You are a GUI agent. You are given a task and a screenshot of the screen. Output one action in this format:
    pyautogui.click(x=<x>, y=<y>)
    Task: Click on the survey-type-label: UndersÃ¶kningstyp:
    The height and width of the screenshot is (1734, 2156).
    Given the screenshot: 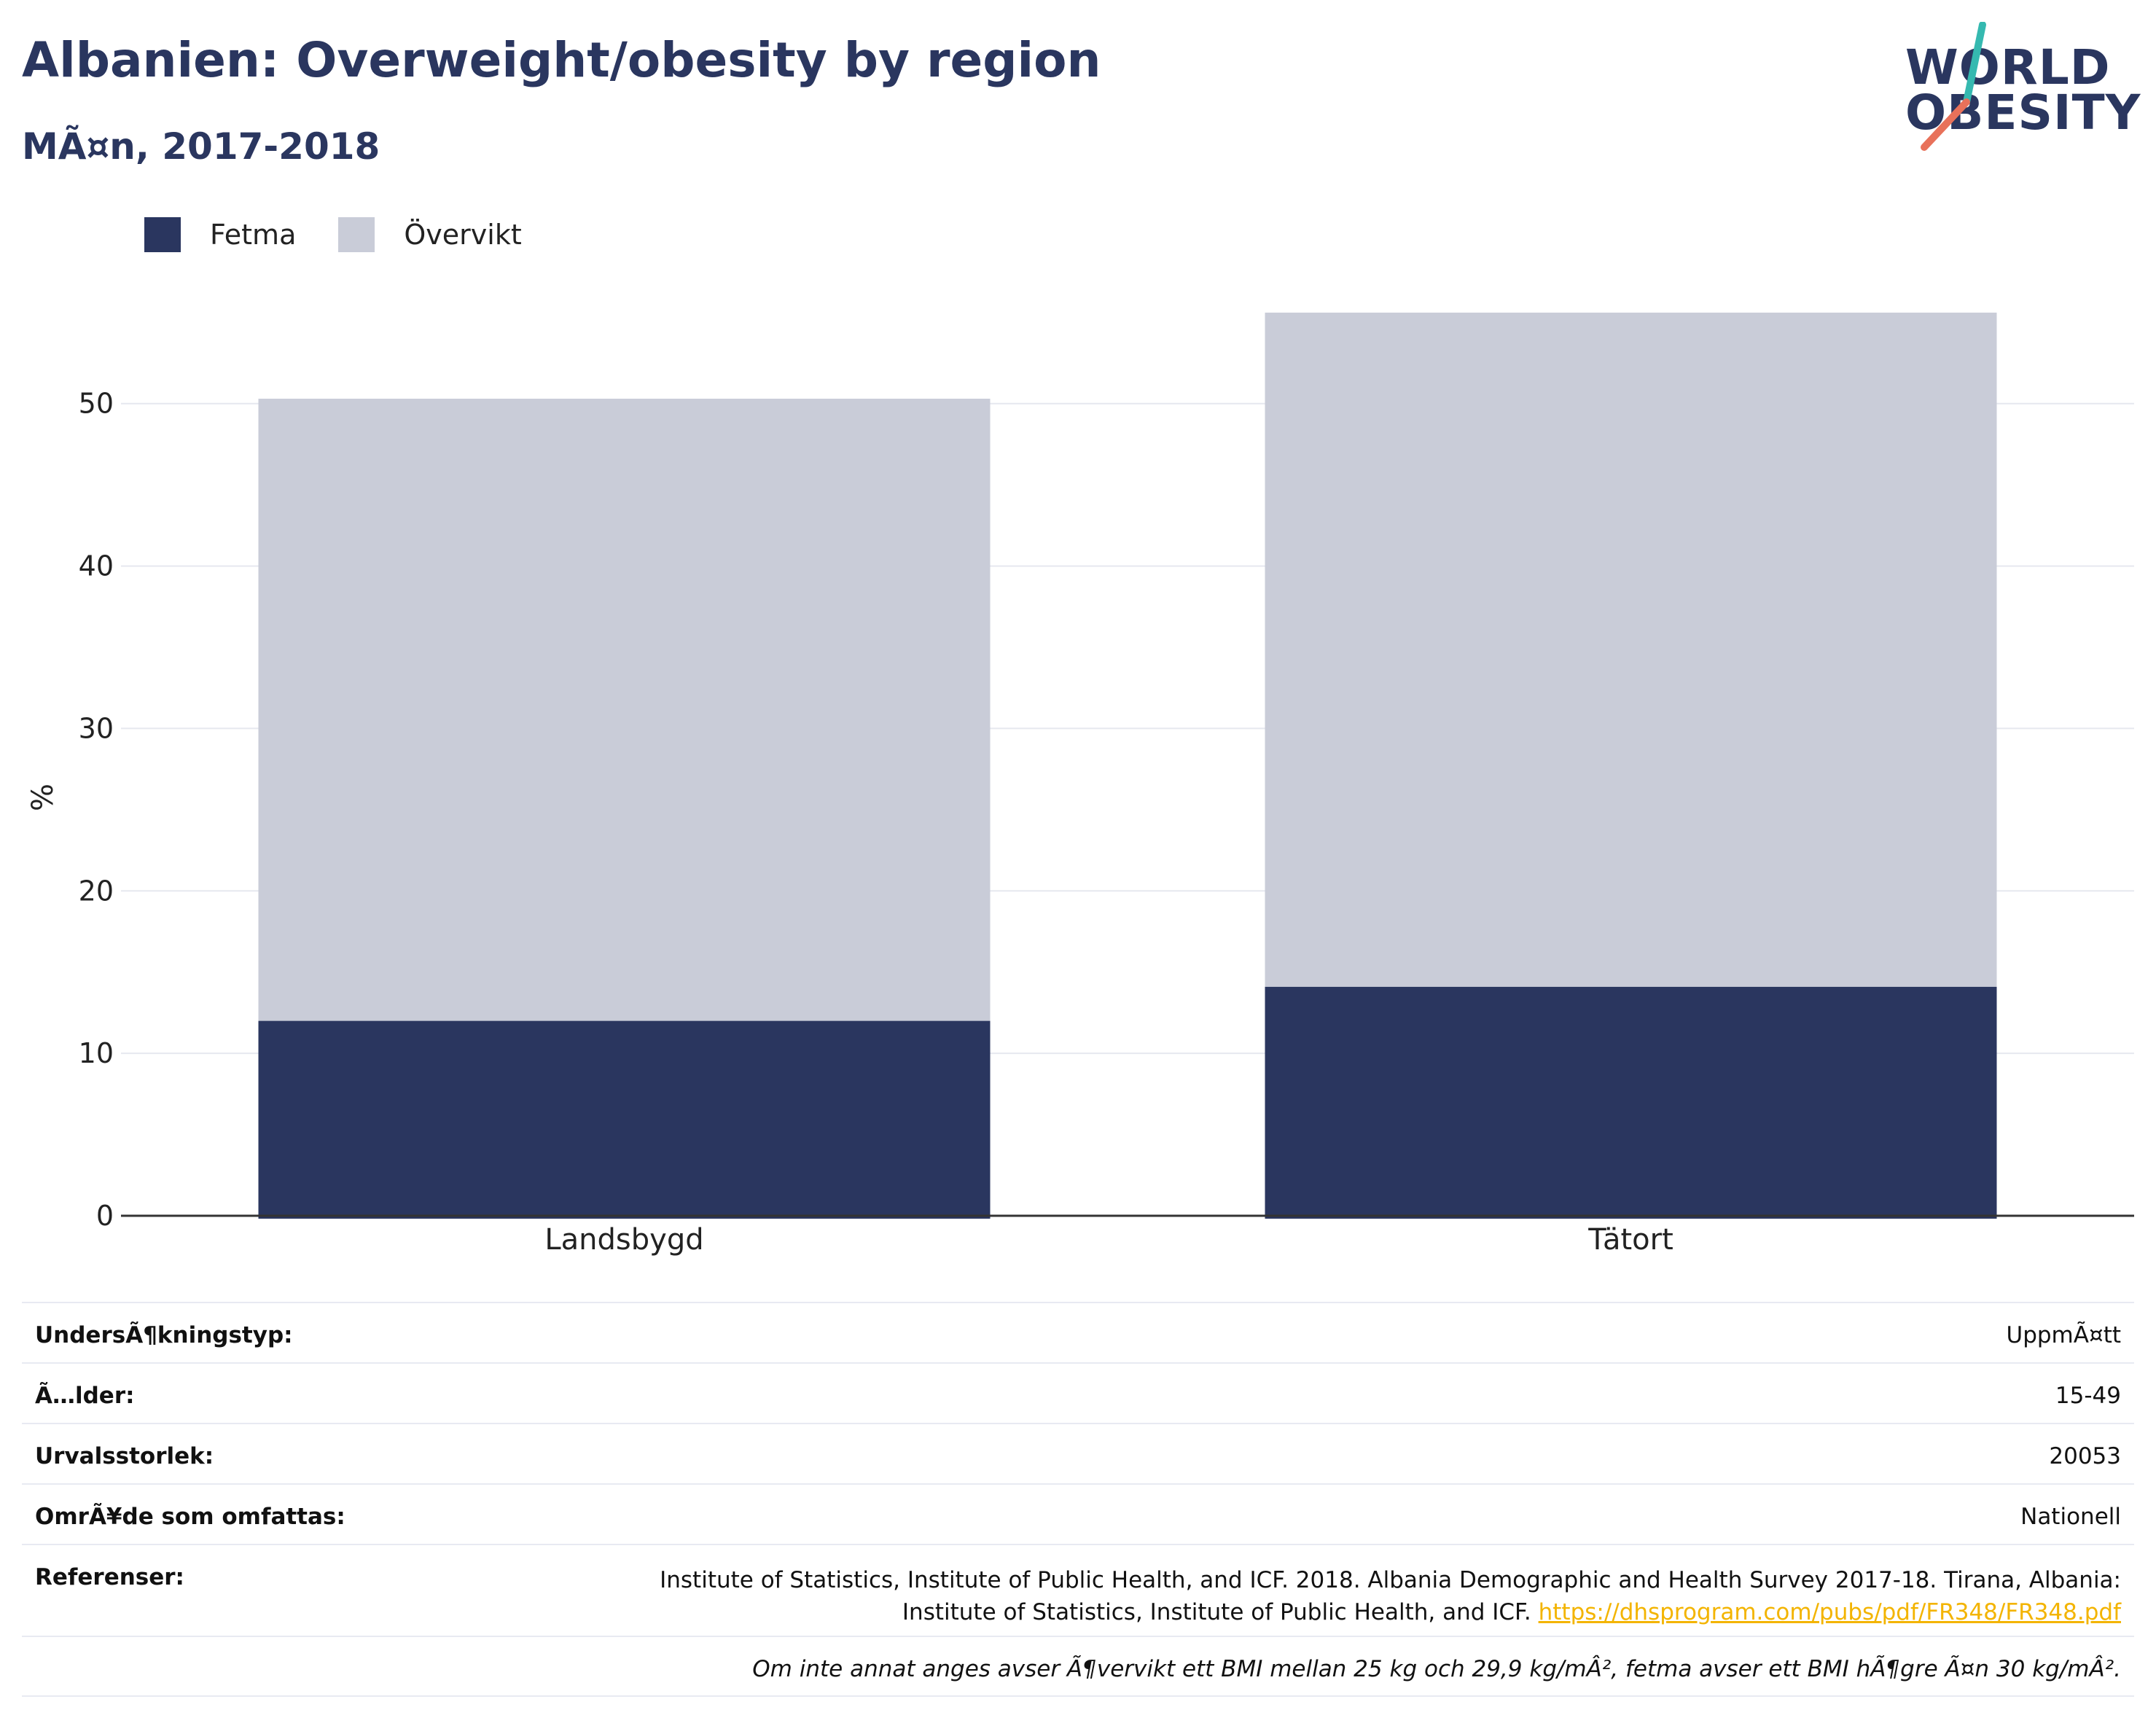 What is the action you would take?
    pyautogui.click(x=164, y=1335)
    